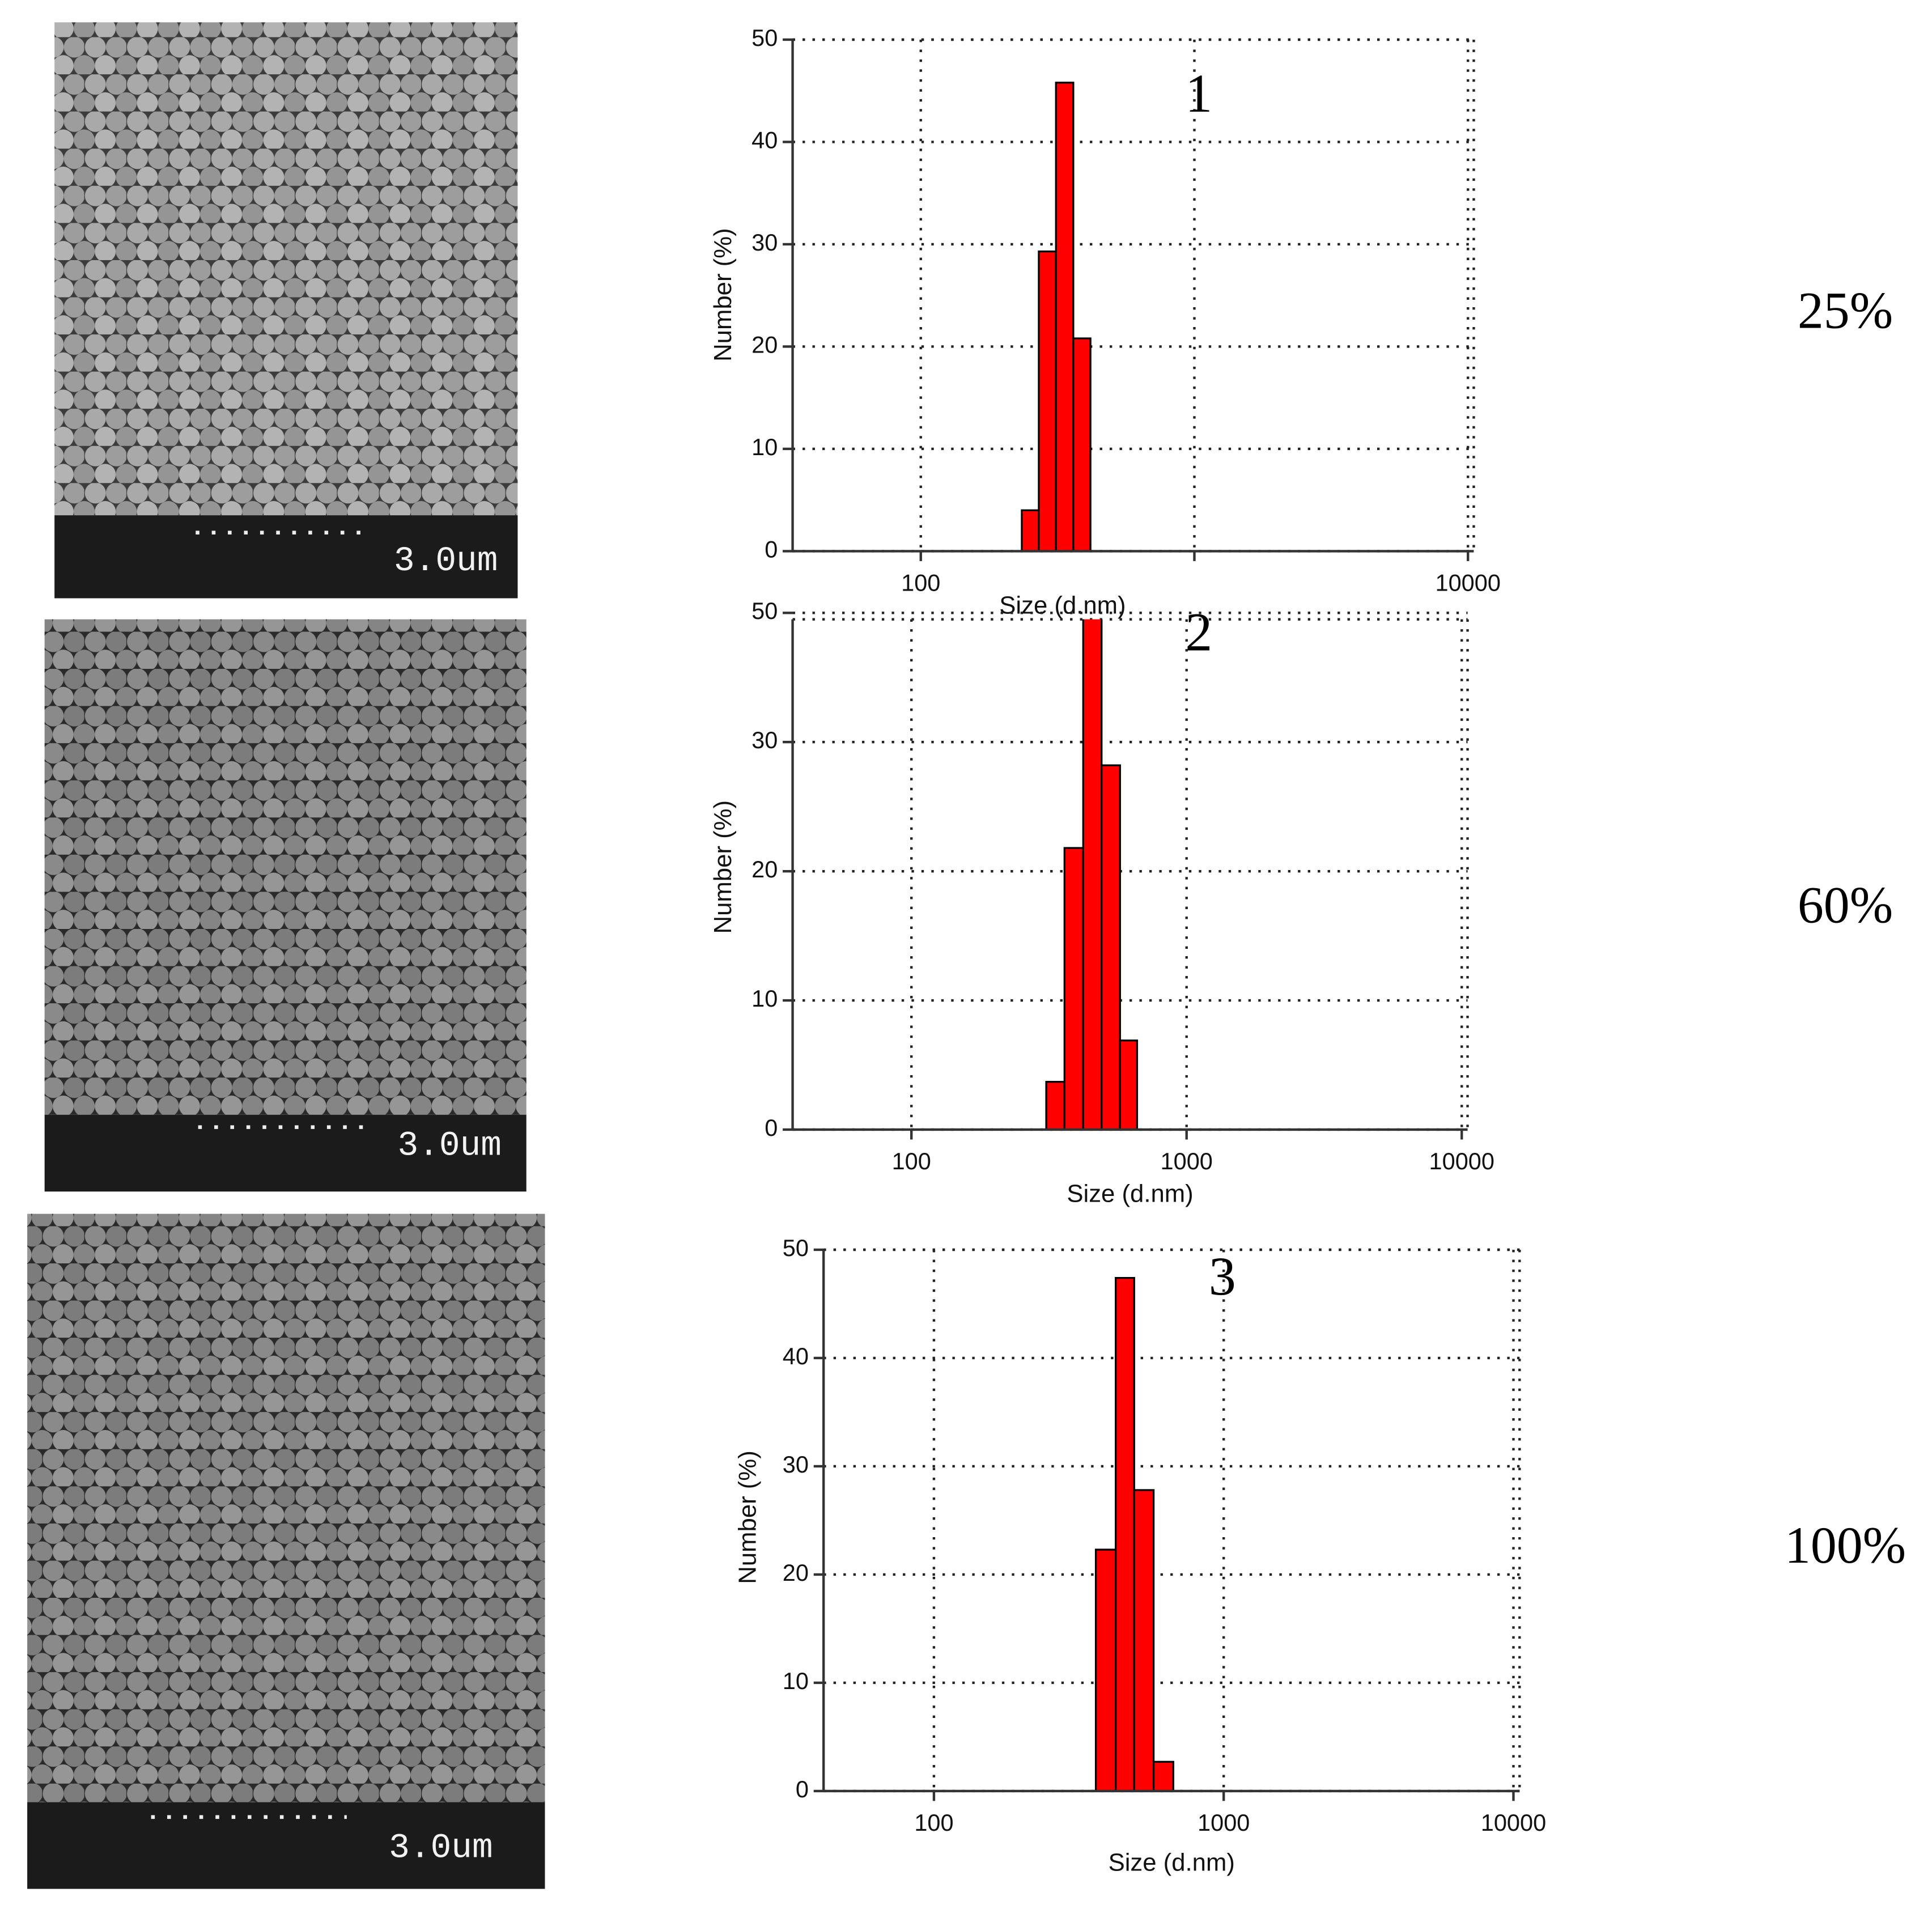  Describe the element at coordinates (1845, 310) in the screenshot. I see `sample-label: 25%` at that location.